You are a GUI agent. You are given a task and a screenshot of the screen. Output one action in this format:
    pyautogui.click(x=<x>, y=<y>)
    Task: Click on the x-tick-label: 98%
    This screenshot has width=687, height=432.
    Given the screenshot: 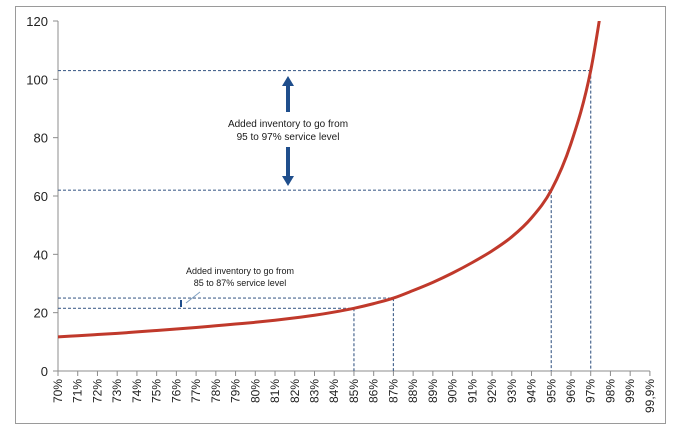 What is the action you would take?
    pyautogui.click(x=610, y=391)
    